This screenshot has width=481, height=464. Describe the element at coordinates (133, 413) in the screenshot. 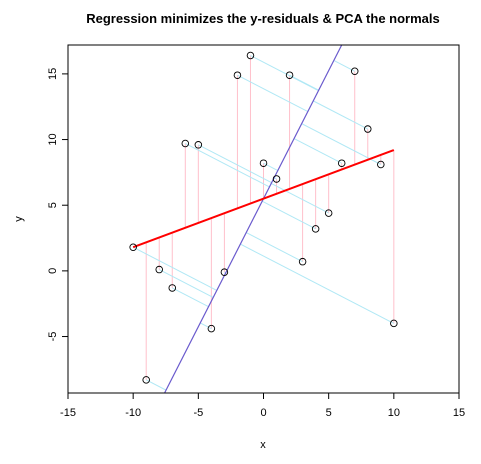

I see `x-tick-label: -10` at that location.